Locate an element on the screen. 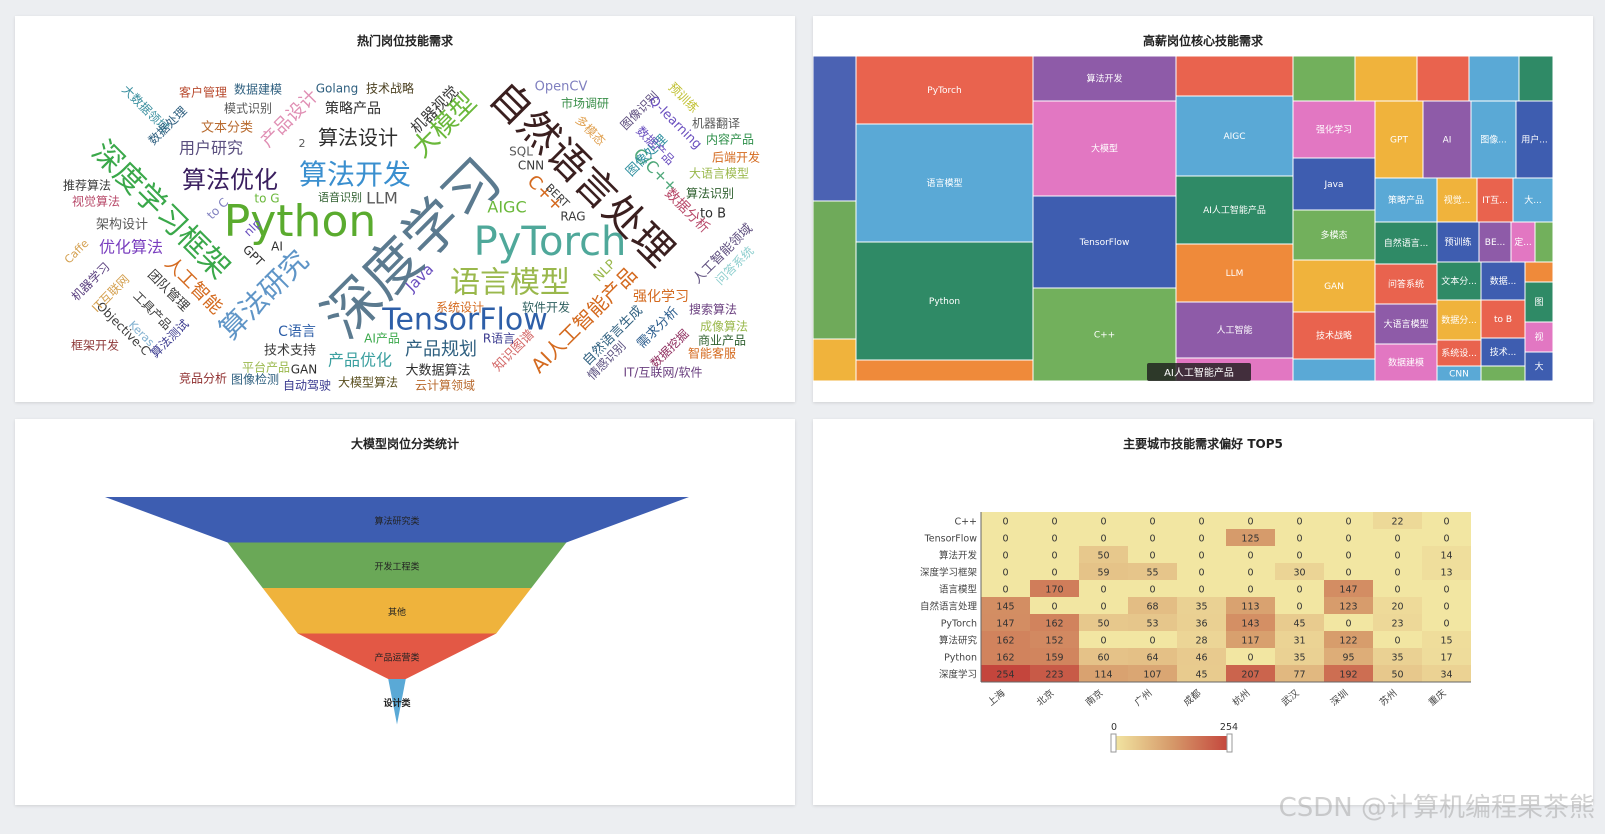  wordcloud-word: 用户研究 is located at coordinates (211, 148).